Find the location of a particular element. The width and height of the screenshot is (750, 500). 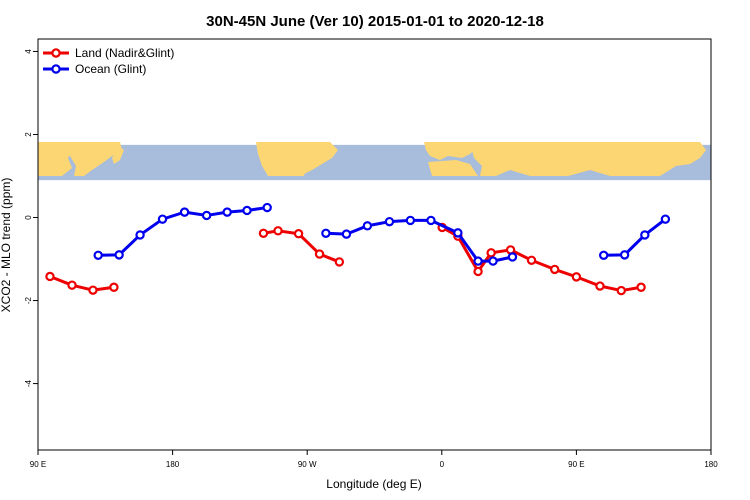

map-land-middle-east-asia is located at coordinates (588, 159).